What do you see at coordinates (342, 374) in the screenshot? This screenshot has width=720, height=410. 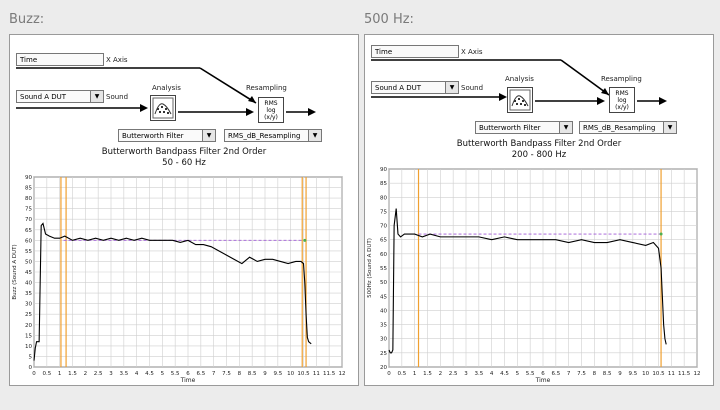 I see `x-tick-label: 12` at bounding box center [342, 374].